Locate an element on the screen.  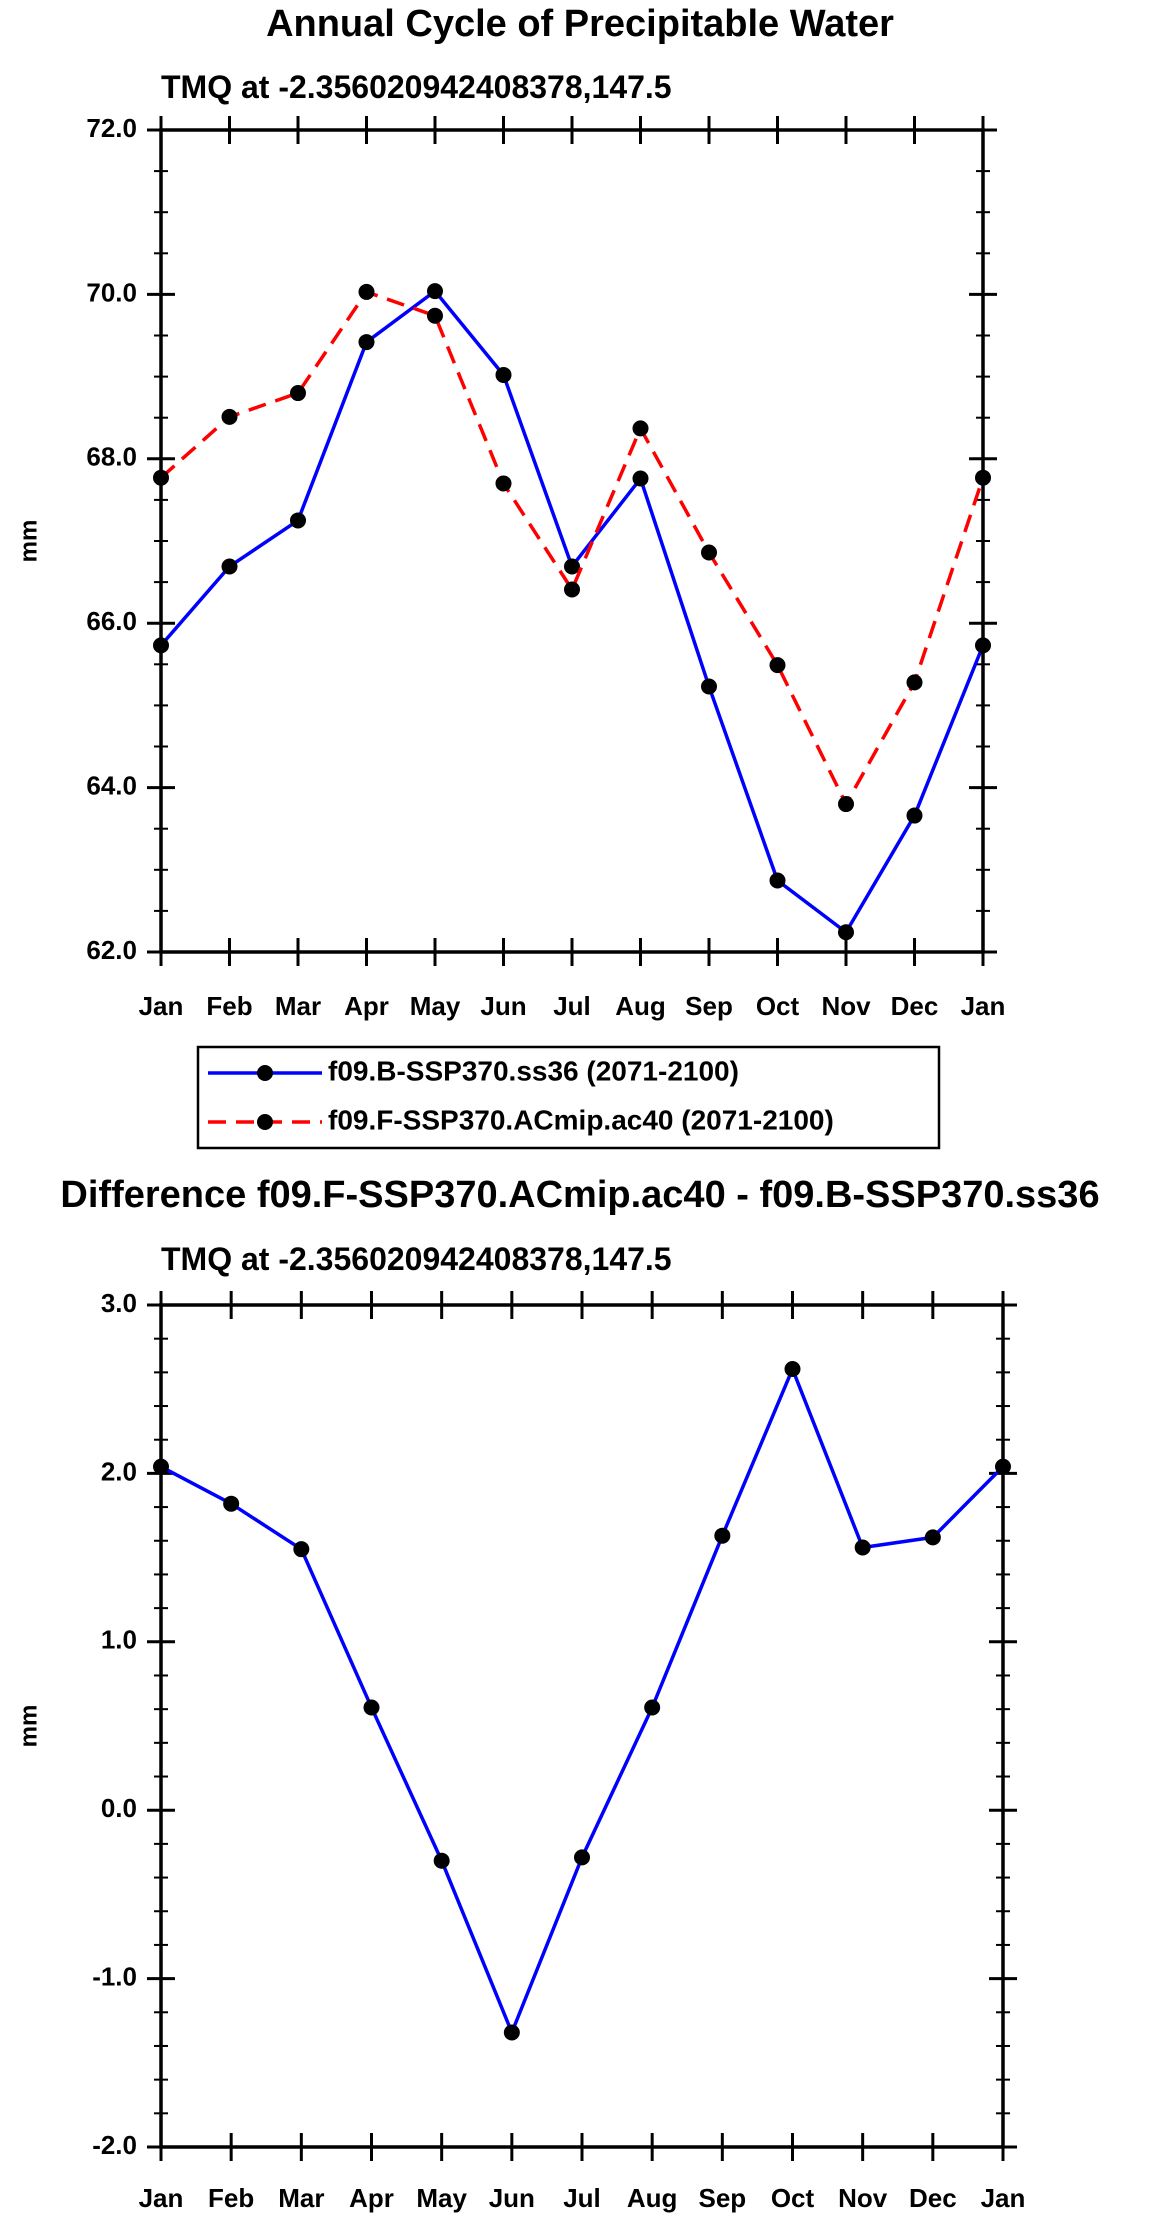
y-tick-label: 70.0 is located at coordinates (111, 292).